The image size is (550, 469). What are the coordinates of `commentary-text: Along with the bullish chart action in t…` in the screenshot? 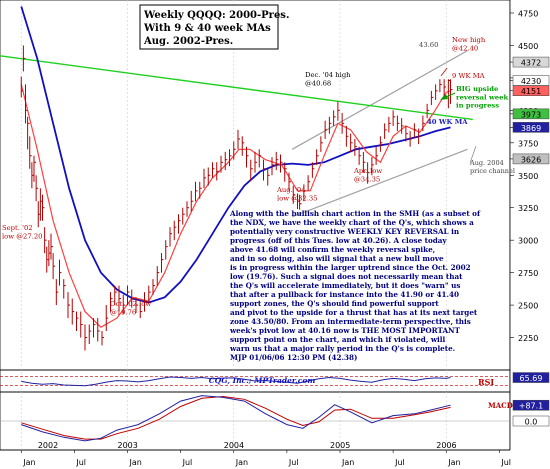 It's located at (355, 285).